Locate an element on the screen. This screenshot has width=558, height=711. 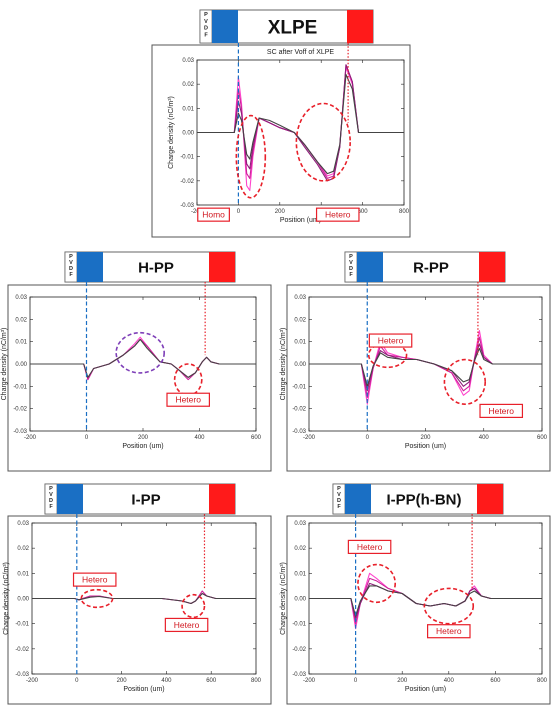
hpp-chart-frame is located at coordinates (139, 378).